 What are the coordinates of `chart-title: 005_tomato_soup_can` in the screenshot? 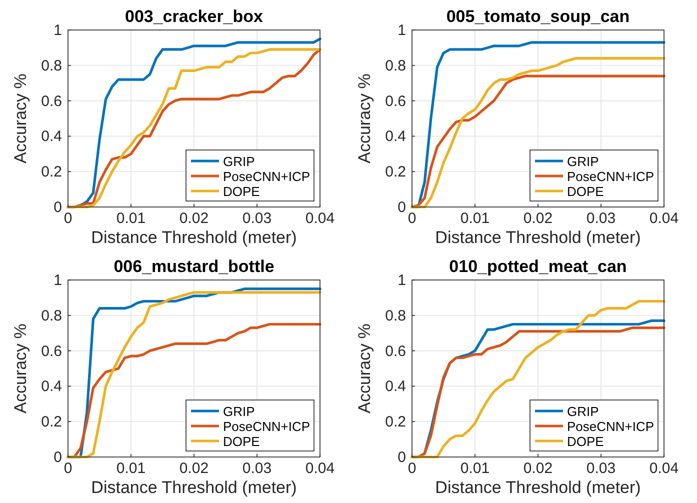 It's located at (538, 16).